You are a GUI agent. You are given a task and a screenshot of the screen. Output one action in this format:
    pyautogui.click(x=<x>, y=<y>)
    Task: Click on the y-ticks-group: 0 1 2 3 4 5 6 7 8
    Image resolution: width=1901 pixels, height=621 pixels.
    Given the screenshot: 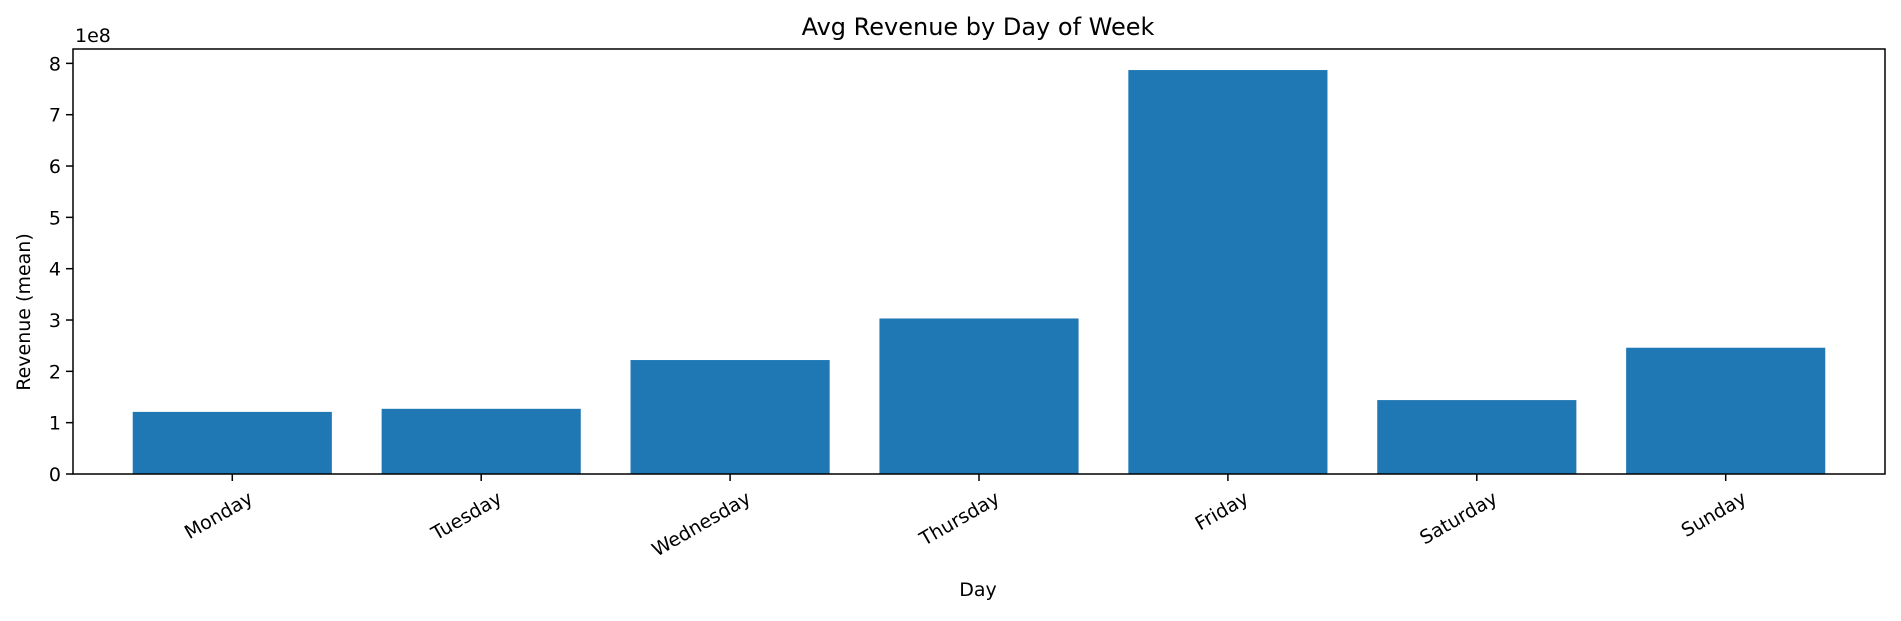 What is the action you would take?
    pyautogui.click(x=61, y=269)
    